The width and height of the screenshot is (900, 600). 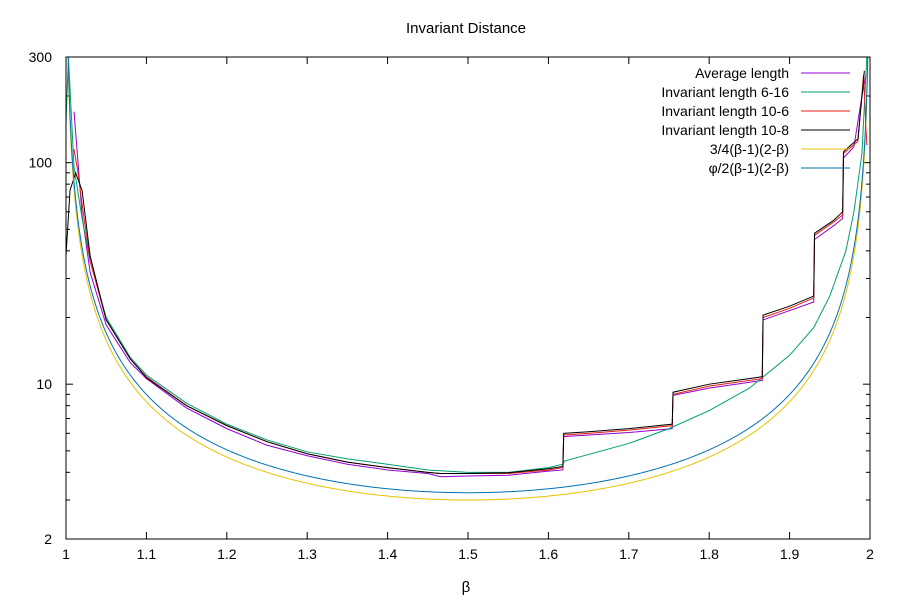 What do you see at coordinates (790, 554) in the screenshot?
I see `x-tick-label: 1.9` at bounding box center [790, 554].